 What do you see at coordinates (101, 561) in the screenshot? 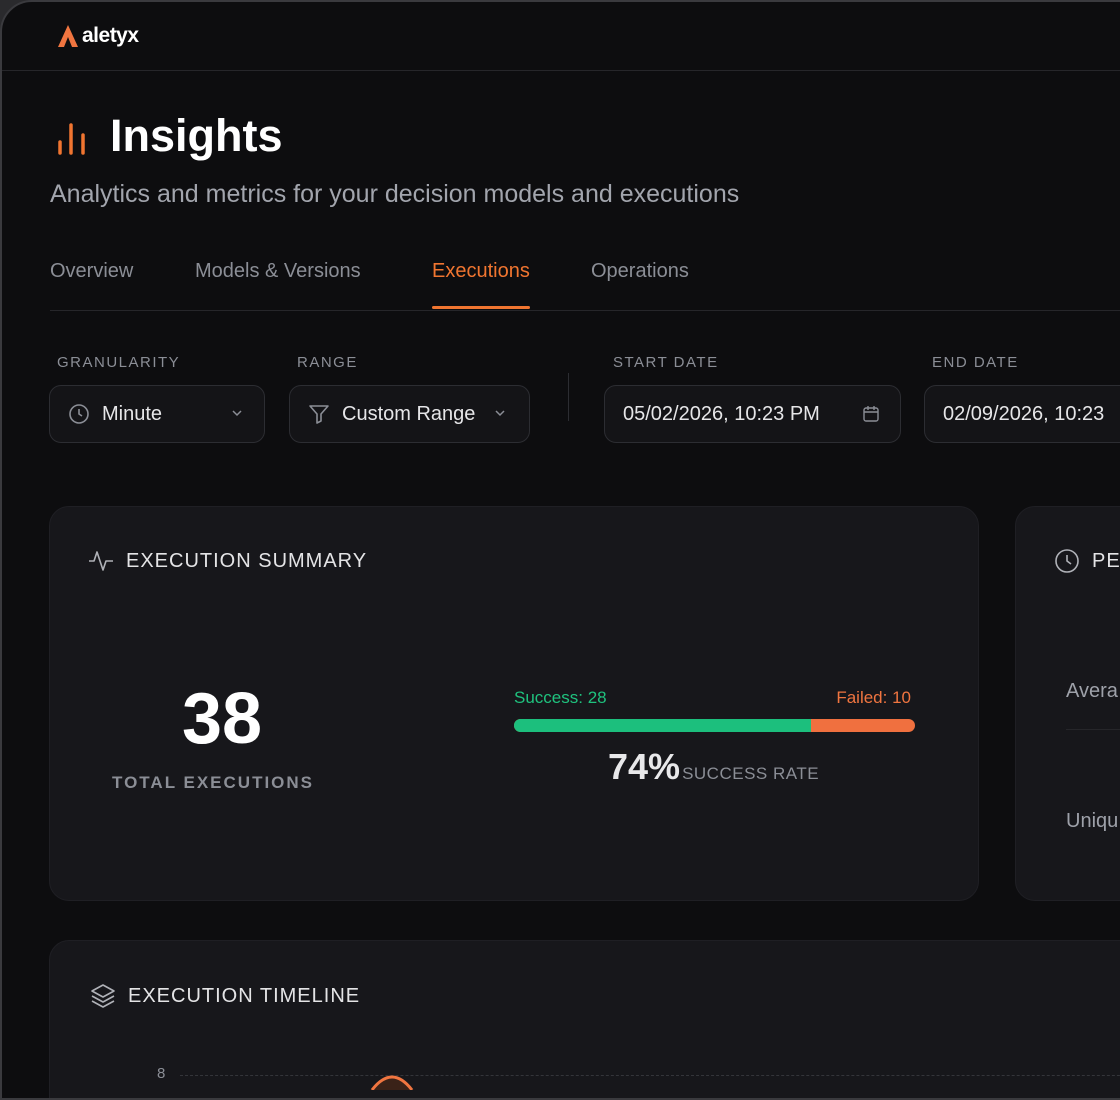
I see `activity-icon` at bounding box center [101, 561].